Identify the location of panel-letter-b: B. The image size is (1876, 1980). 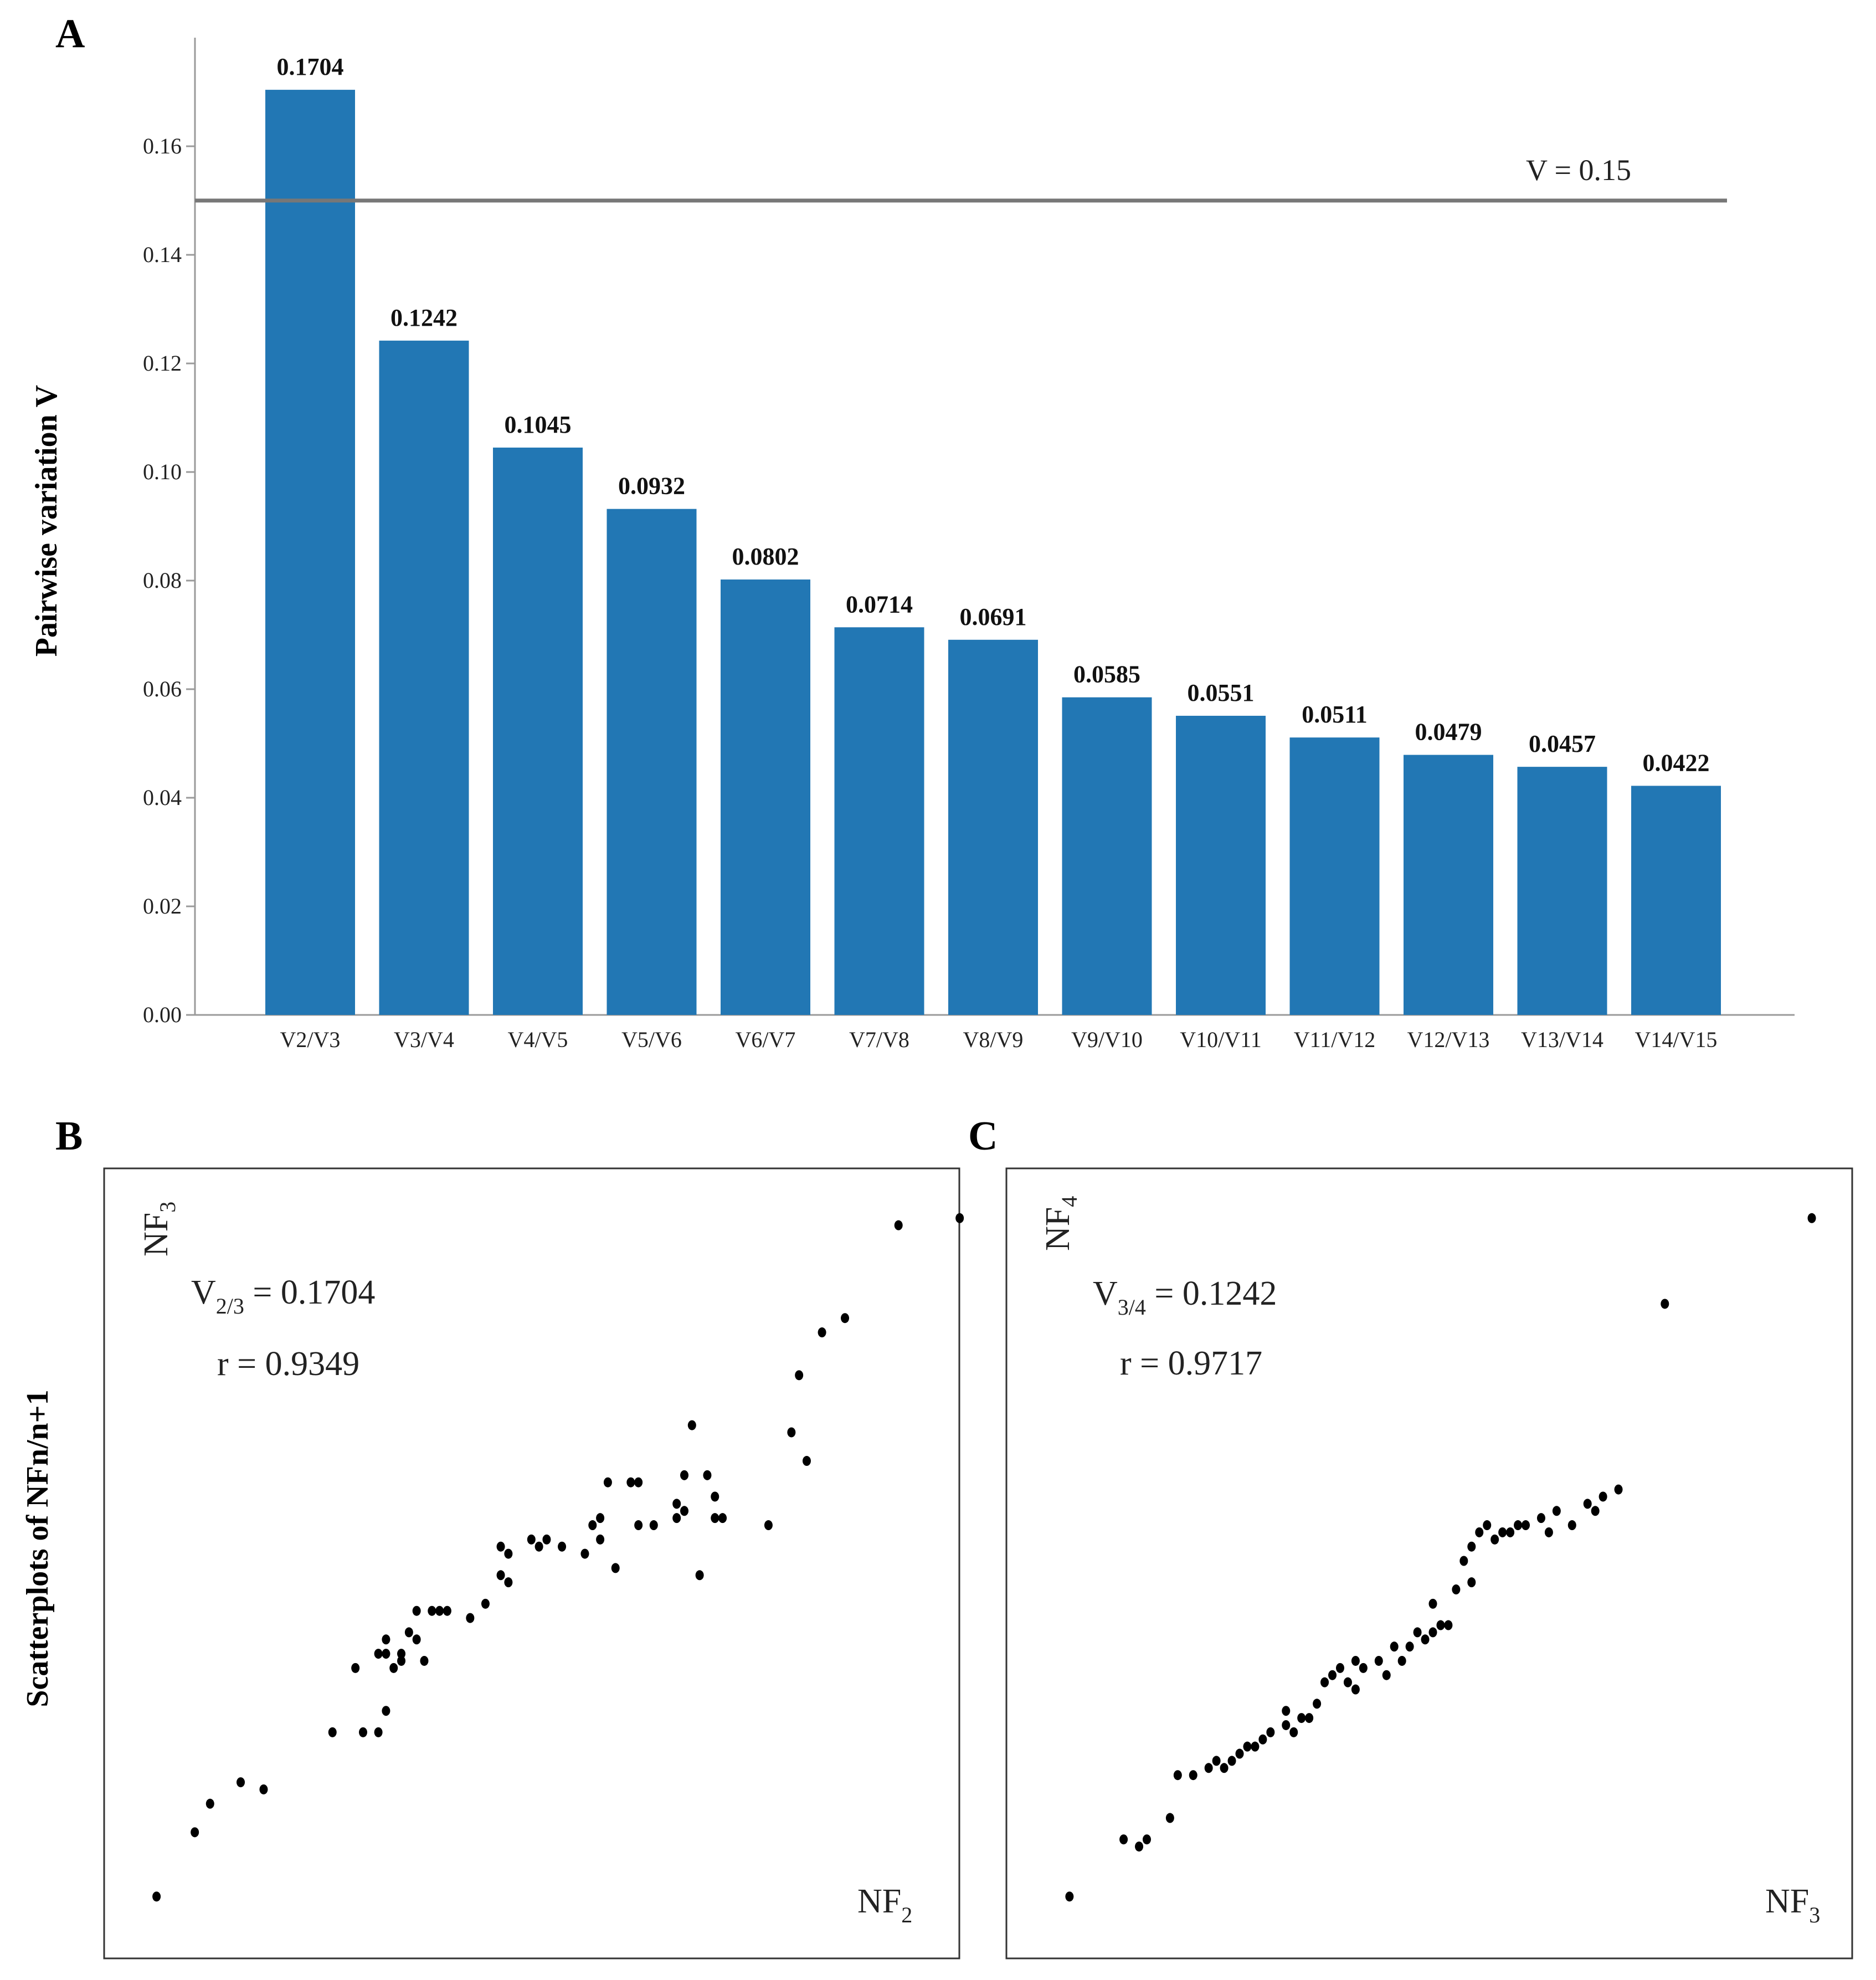
(69, 1136).